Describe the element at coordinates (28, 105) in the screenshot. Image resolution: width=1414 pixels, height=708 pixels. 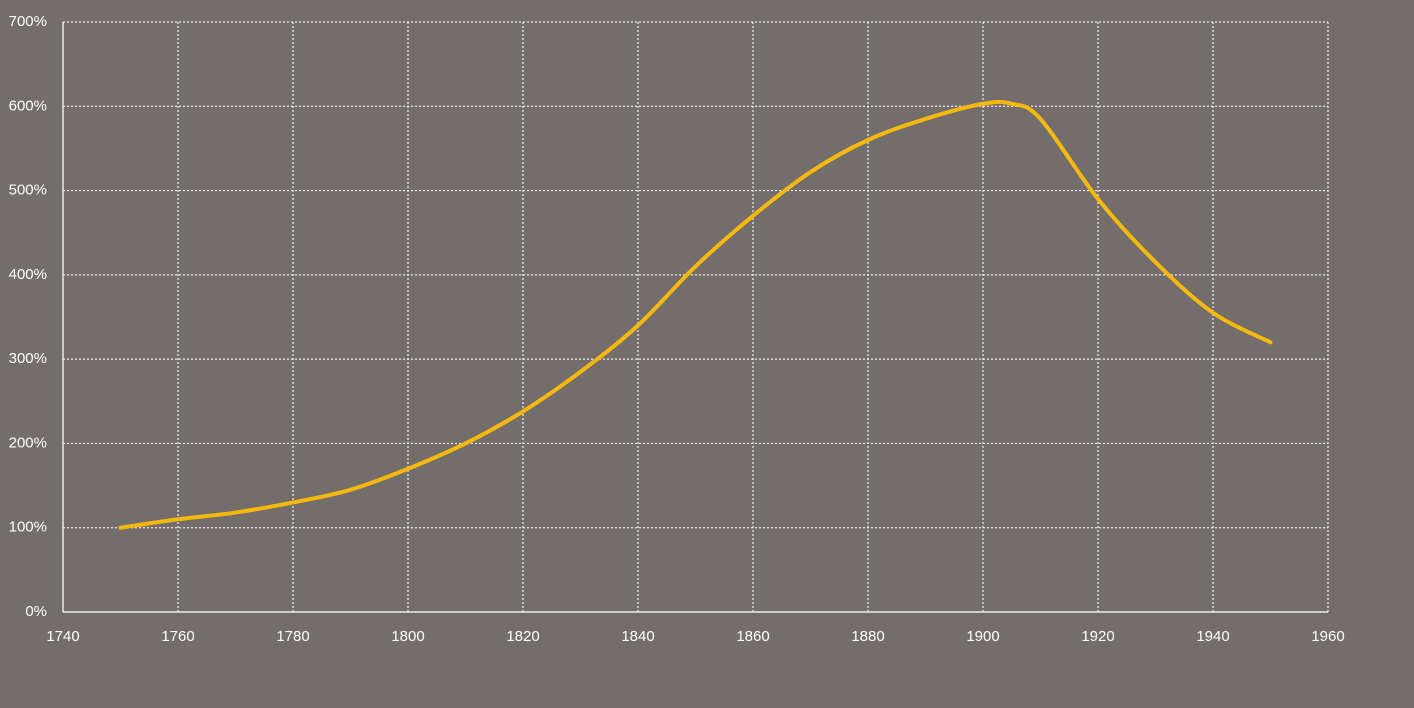
I see `y-tick-label: 600%` at that location.